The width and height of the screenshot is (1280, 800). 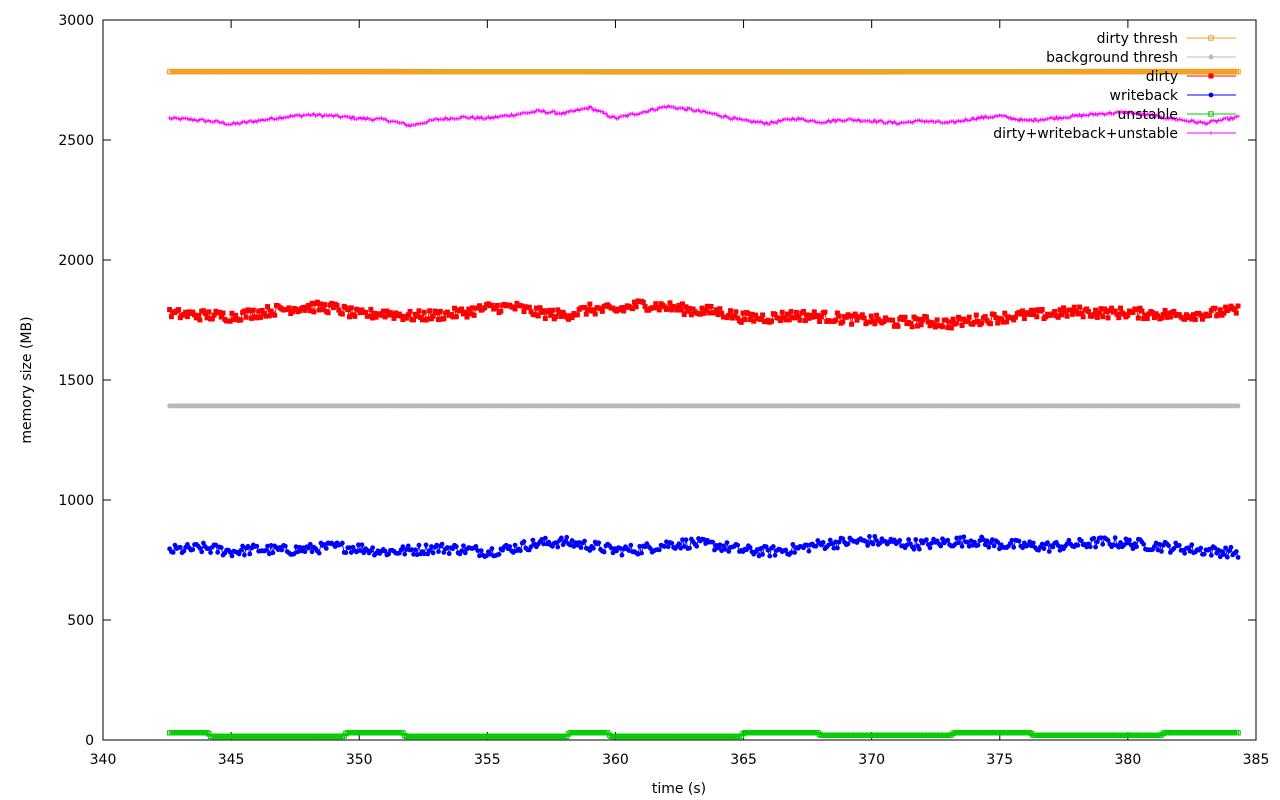 What do you see at coordinates (1148, 115) in the screenshot?
I see `legend-label: unstable` at bounding box center [1148, 115].